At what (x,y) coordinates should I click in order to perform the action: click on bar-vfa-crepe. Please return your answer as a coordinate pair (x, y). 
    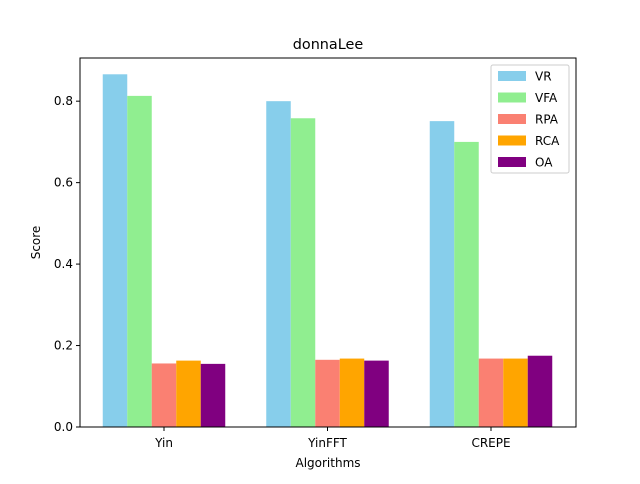
    Looking at the image, I should click on (466, 284).